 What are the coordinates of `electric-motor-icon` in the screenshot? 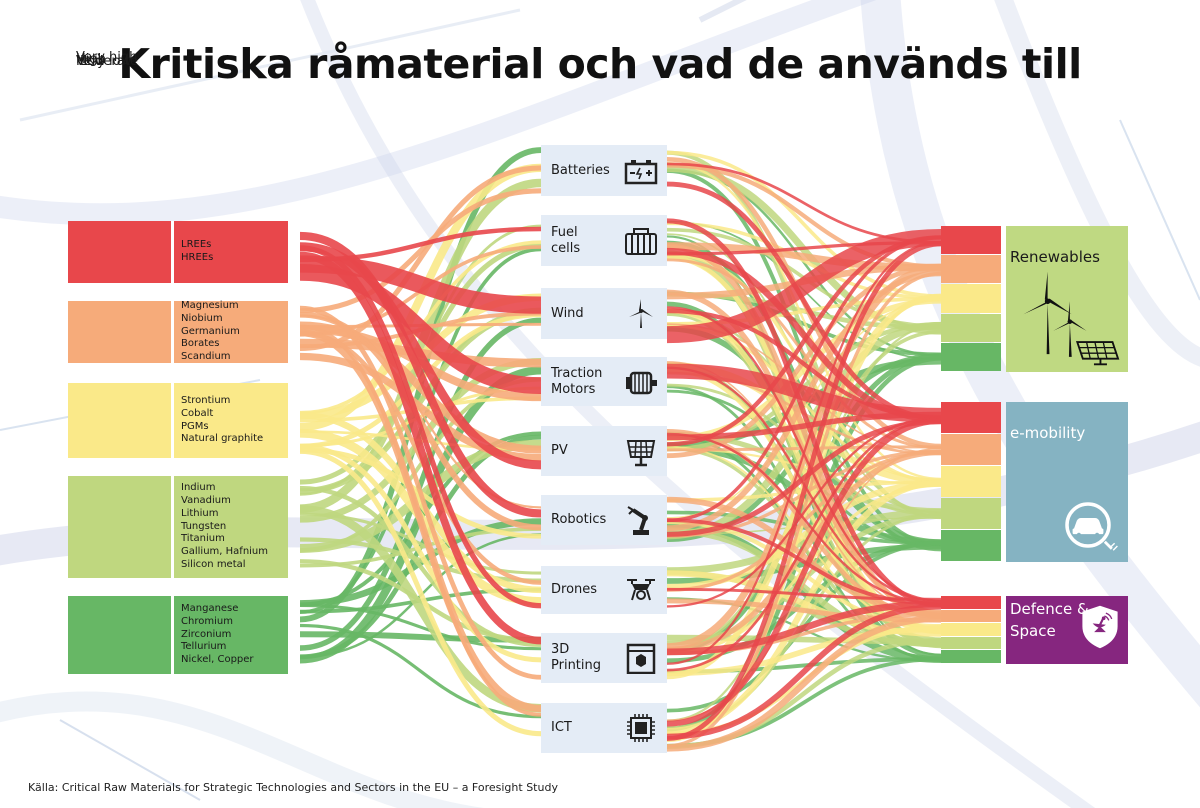 It's located at (641, 382).